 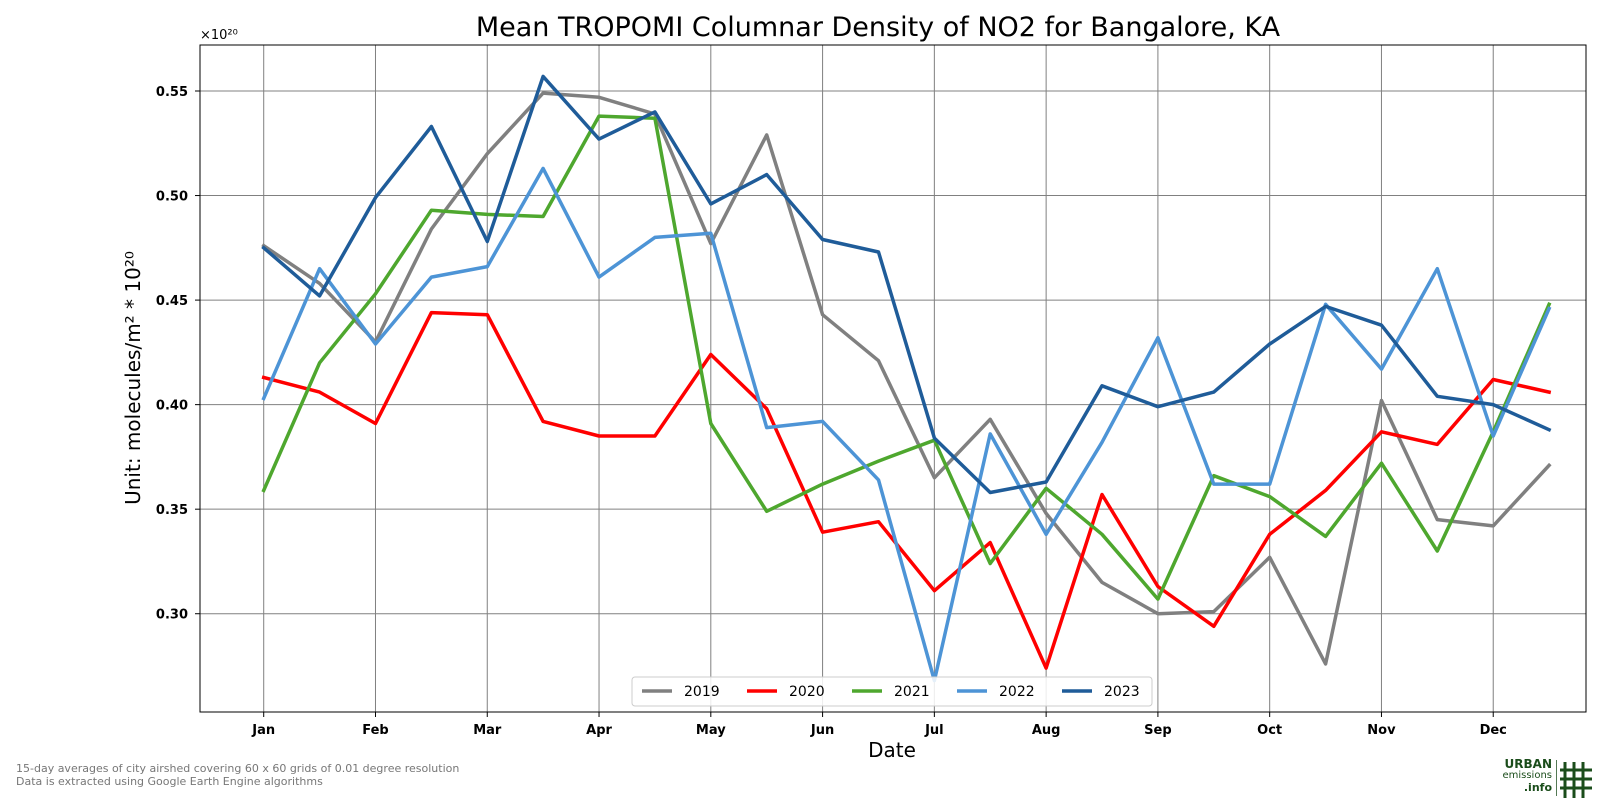 I want to click on x-tick-label: Sep, so click(x=1158, y=730).